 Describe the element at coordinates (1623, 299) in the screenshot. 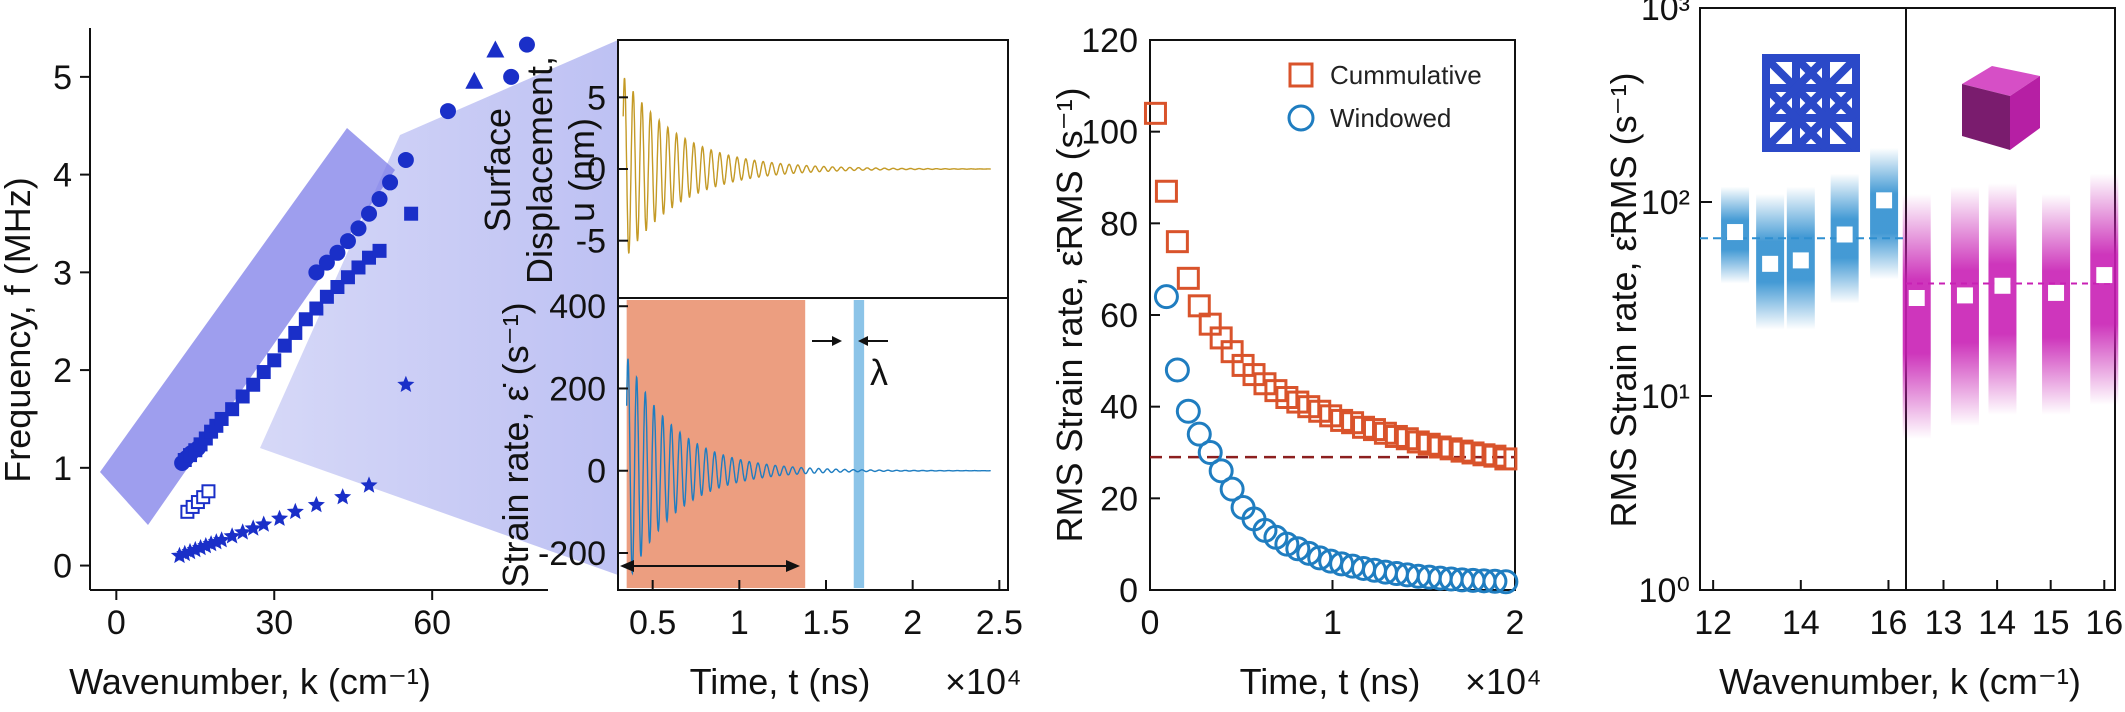

I see `y-axis-label: RMS Strain rate, ε̇RMS (s⁻¹)` at that location.